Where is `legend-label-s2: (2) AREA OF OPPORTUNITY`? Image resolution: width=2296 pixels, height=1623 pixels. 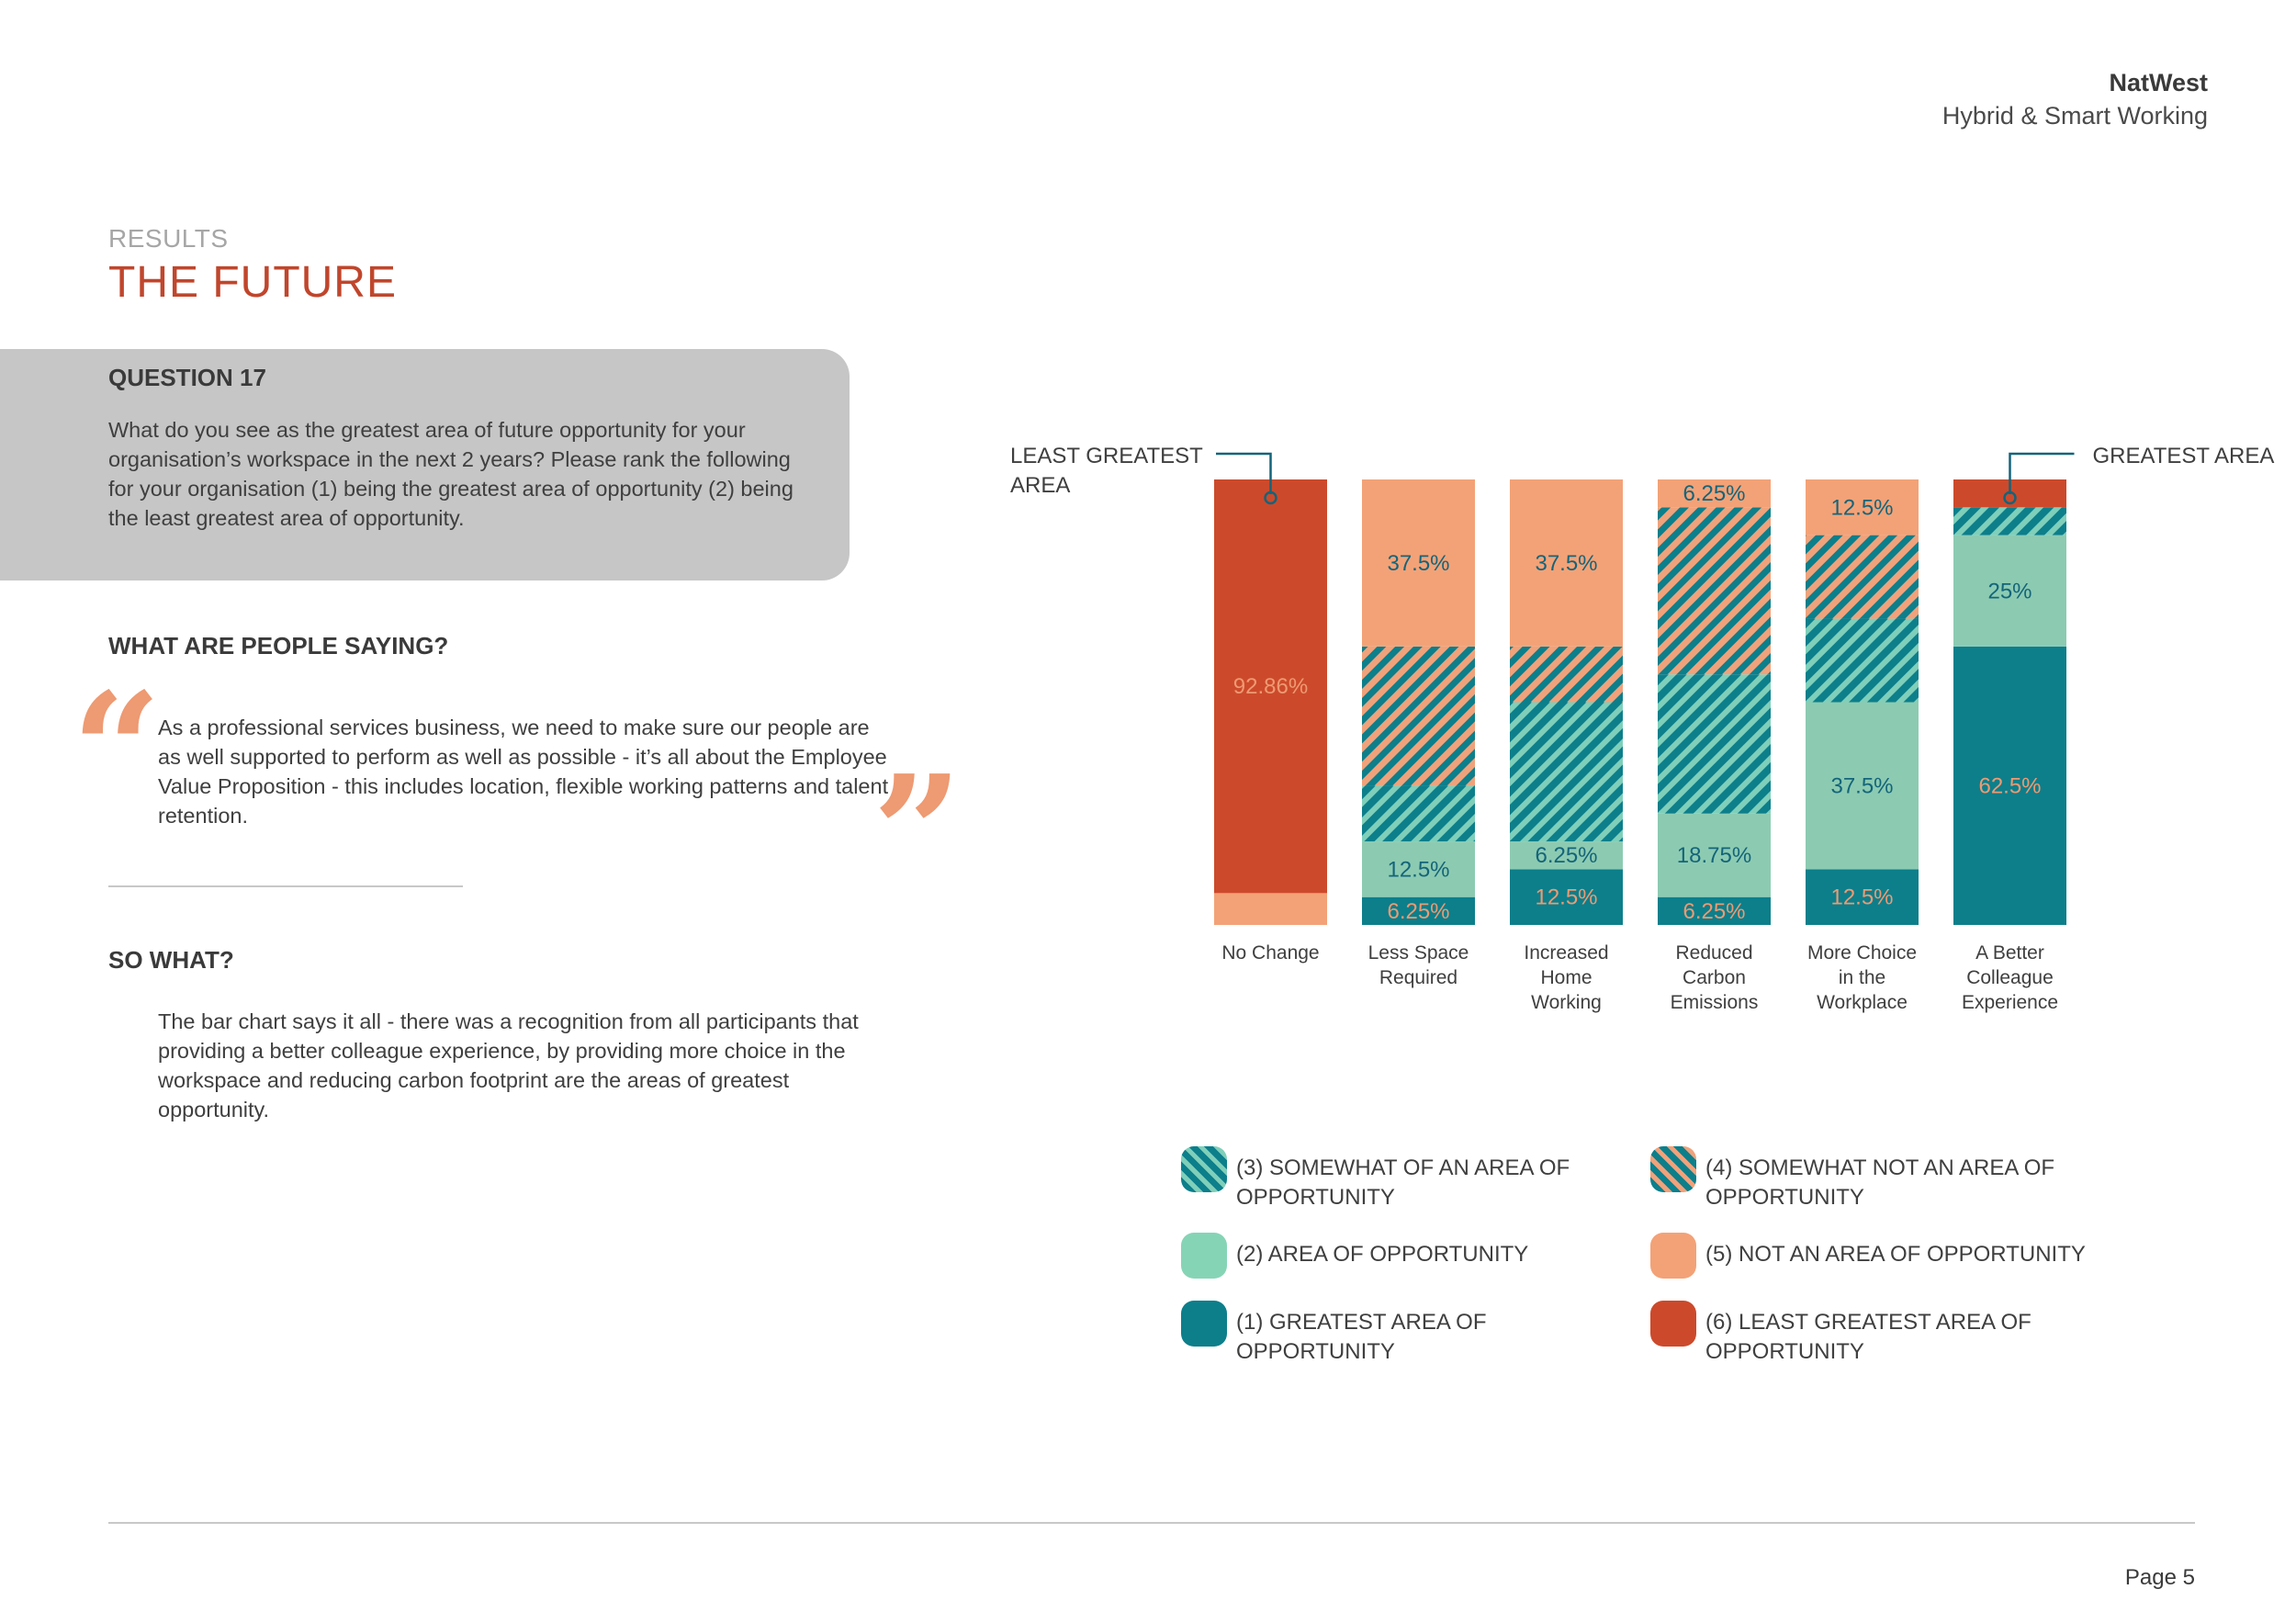
legend-label-s2: (2) AREA OF OPPORTUNITY is located at coordinates (1383, 1254).